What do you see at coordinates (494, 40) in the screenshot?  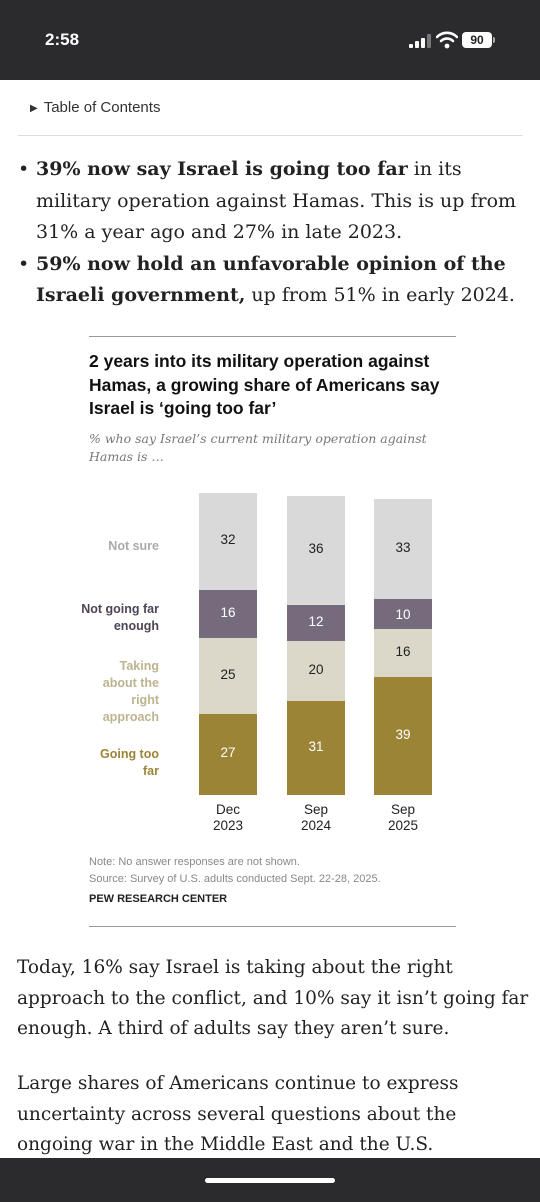 I see `battery-tip` at bounding box center [494, 40].